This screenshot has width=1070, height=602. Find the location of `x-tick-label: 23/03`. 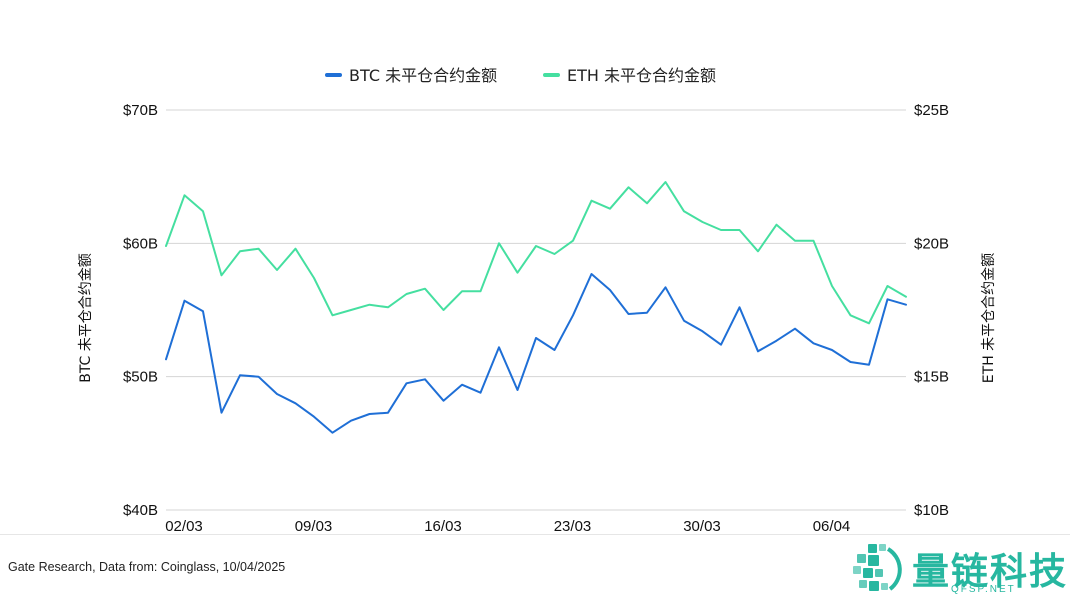

x-tick-label: 23/03 is located at coordinates (573, 526).